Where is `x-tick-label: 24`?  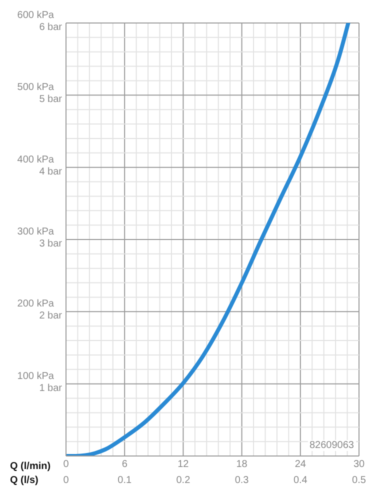
x-tick-label: 24 is located at coordinates (300, 464).